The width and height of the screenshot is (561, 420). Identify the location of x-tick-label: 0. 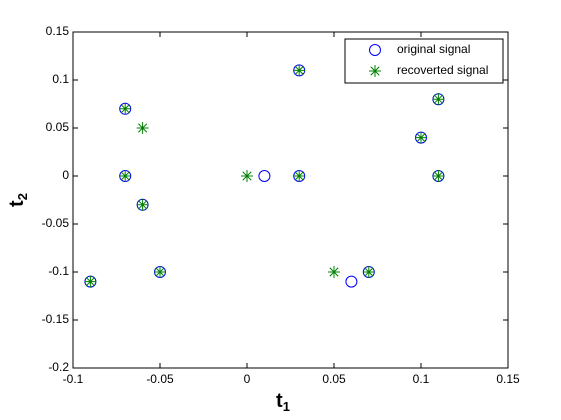
(247, 379).